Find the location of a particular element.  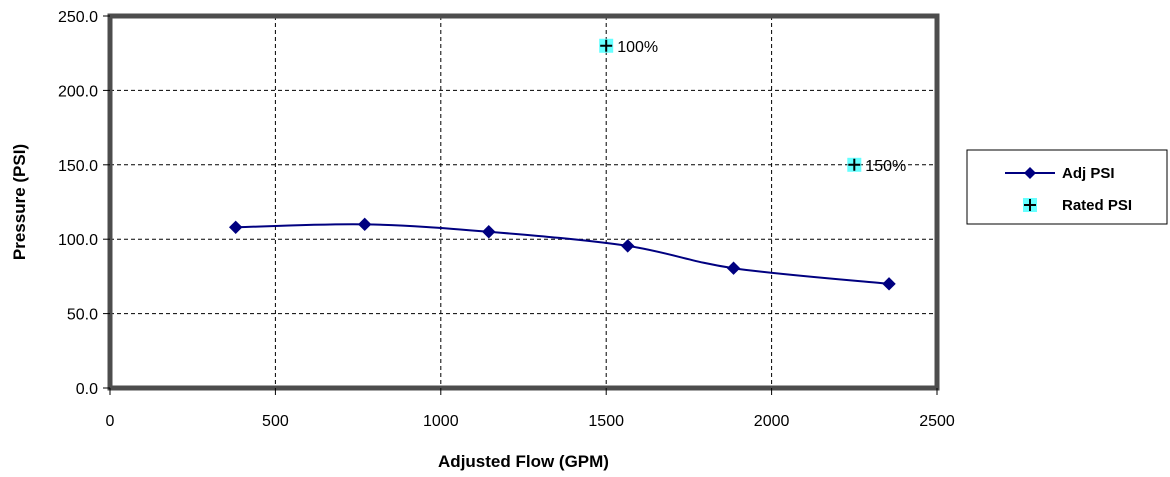

x-tick-label: 500 is located at coordinates (275, 421).